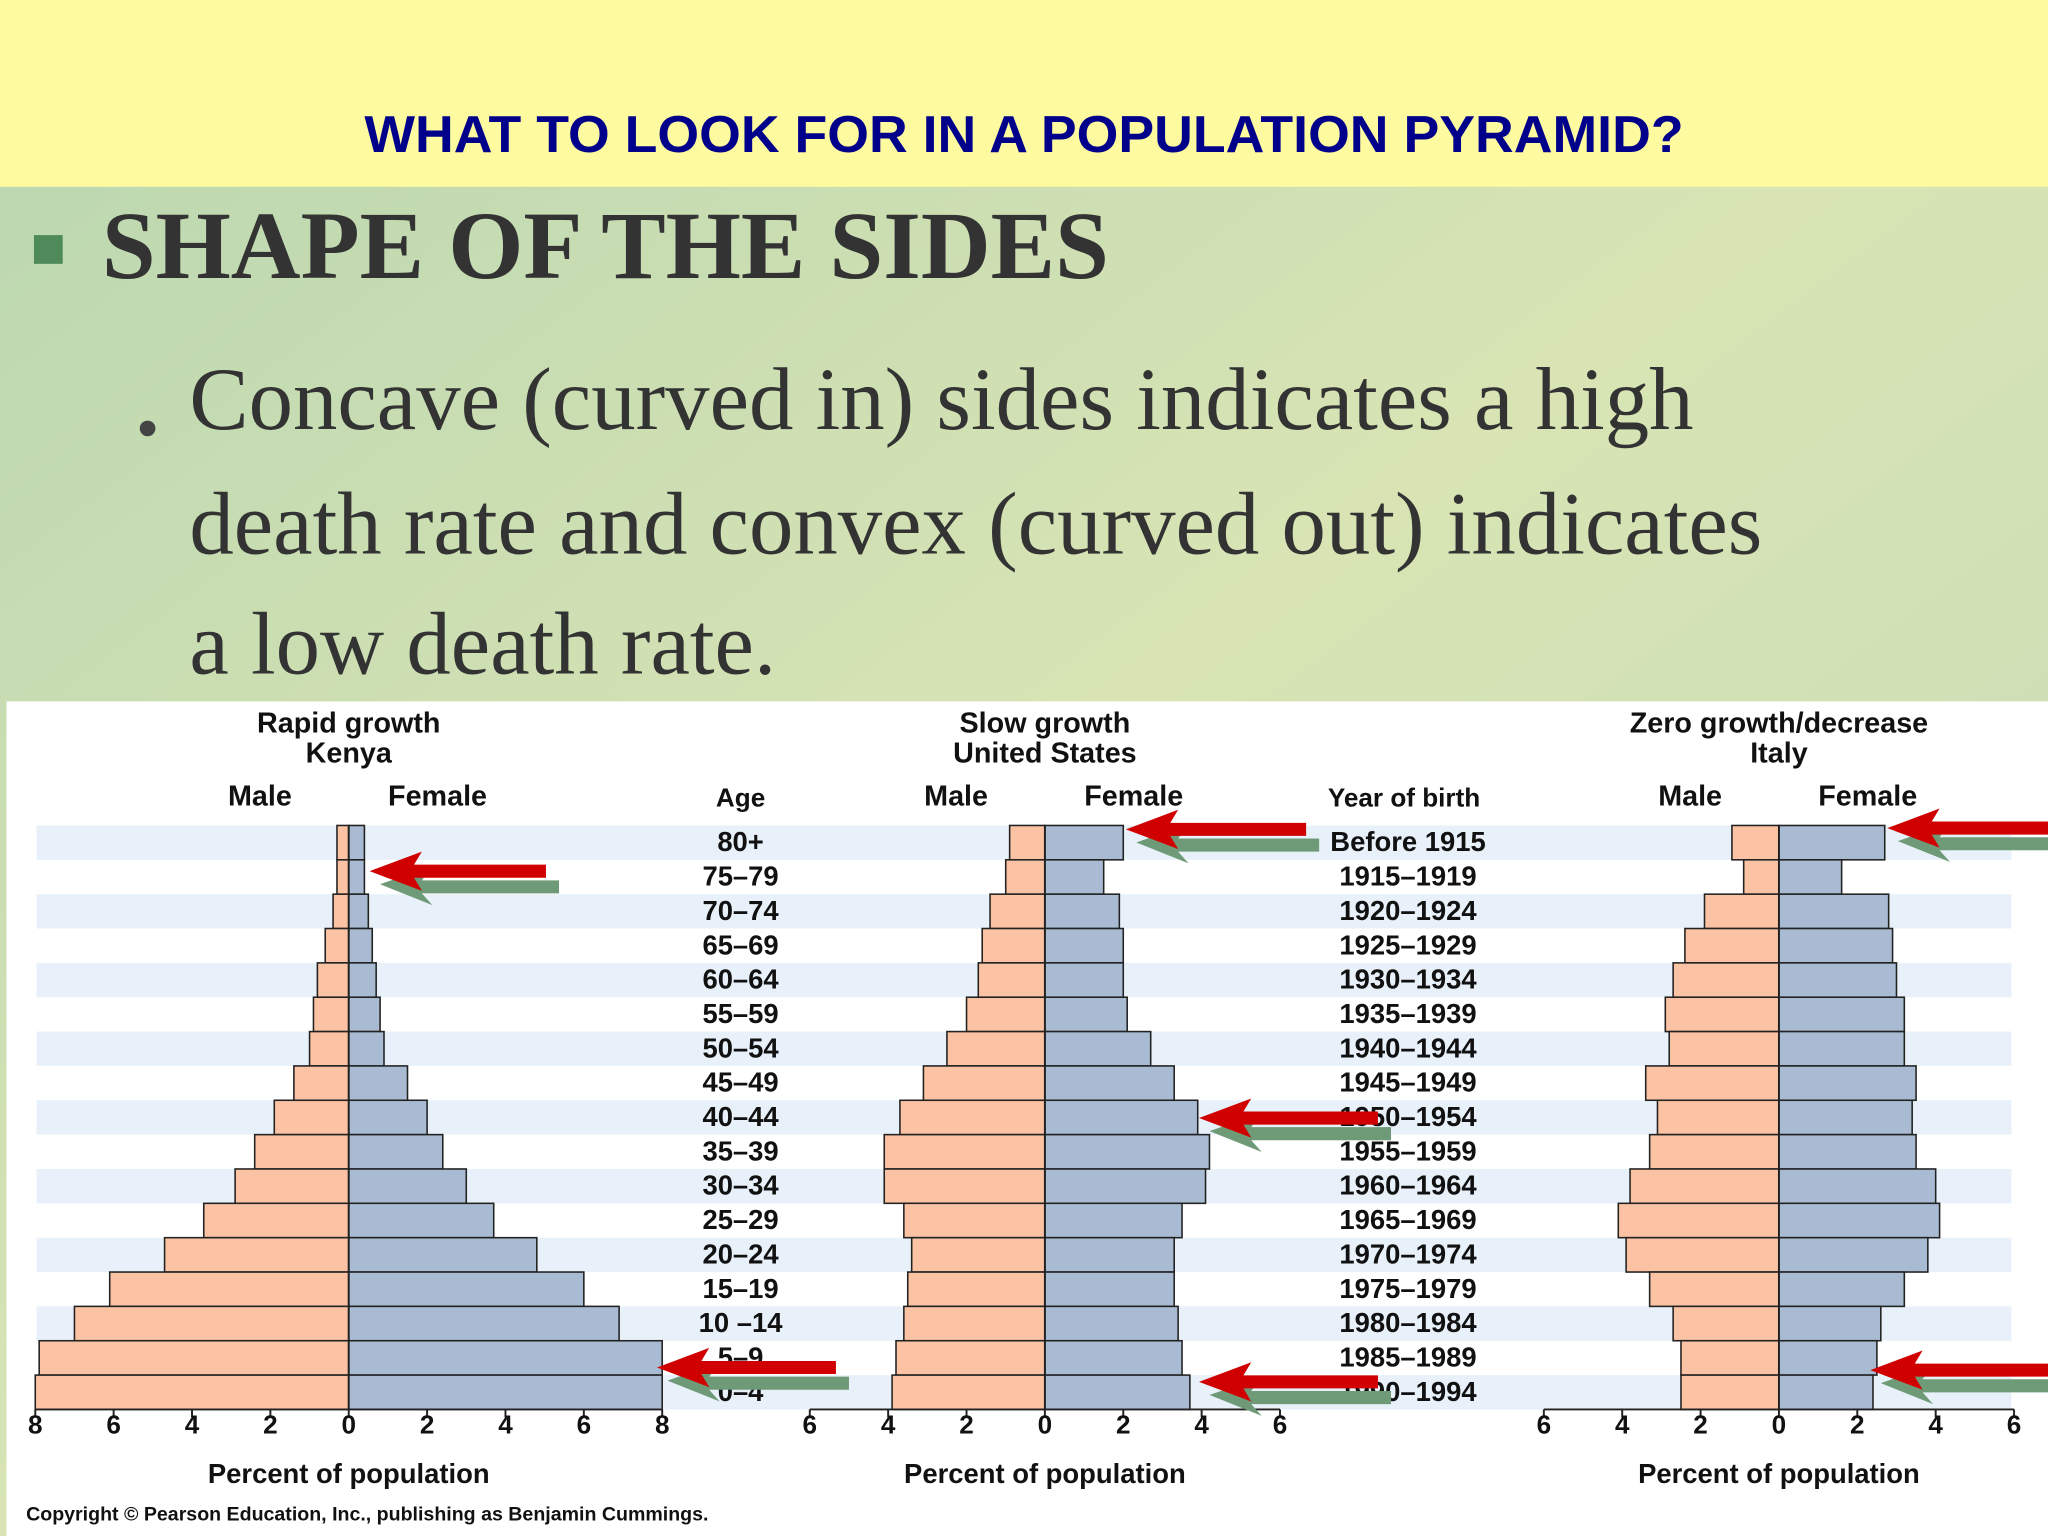 This screenshot has width=2048, height=1536. I want to click on chart-title: Zero growth/decrease, so click(1779, 723).